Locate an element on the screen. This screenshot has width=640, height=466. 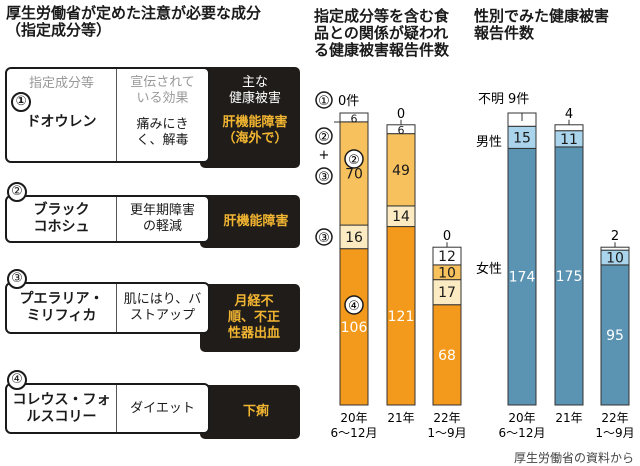
header-harm: 主な is located at coordinates (254, 82).